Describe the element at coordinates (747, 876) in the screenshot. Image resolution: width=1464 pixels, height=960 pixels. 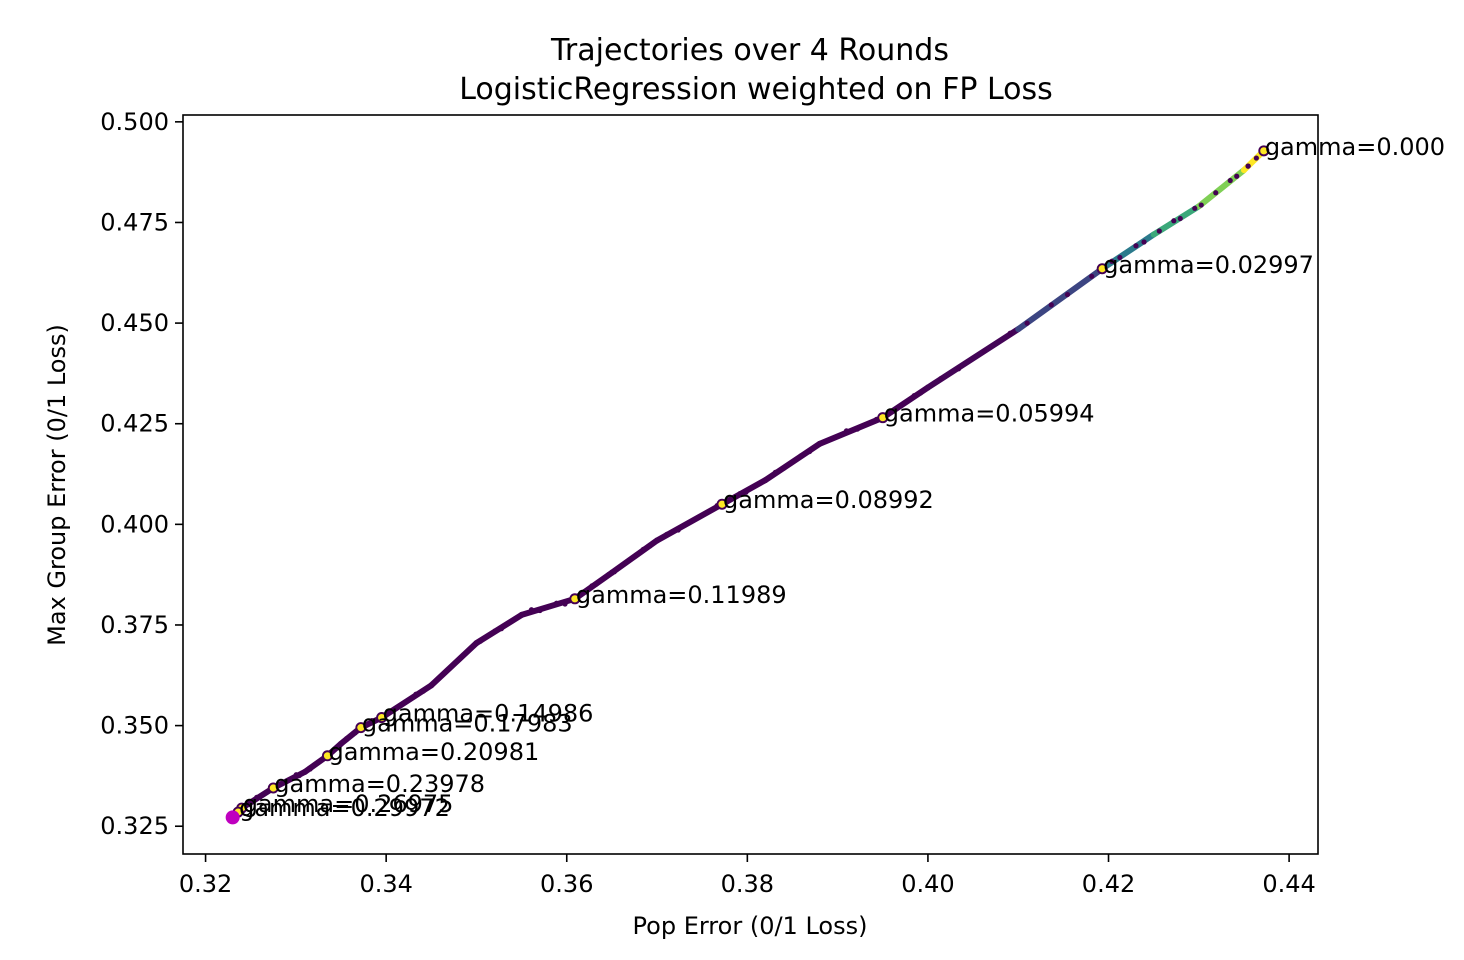
I see `x-axis-ticks: 0.32 0.34 0.36 0.38 0.40 0.42 0.44` at that location.